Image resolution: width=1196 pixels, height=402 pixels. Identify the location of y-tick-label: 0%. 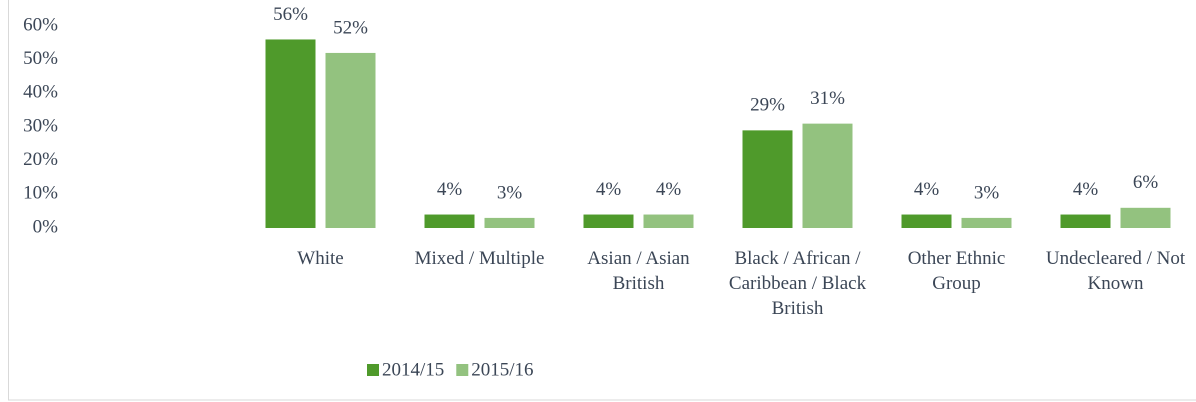
(46, 226).